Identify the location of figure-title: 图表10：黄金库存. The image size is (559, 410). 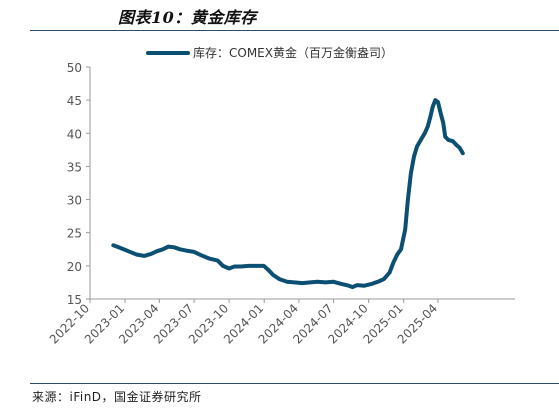
(187, 17).